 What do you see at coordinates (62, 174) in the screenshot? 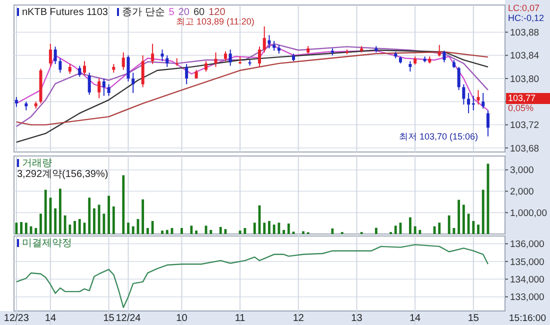
I see `text: 3,292계약(156,39%)` at bounding box center [62, 174].